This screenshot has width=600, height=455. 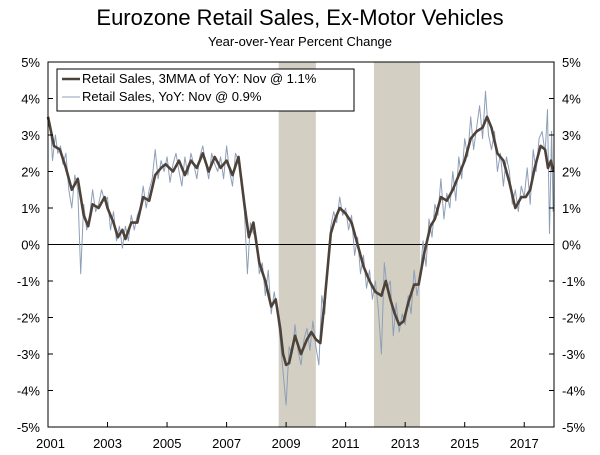 I want to click on y-tick-label-right: 1%, so click(x=571, y=208).